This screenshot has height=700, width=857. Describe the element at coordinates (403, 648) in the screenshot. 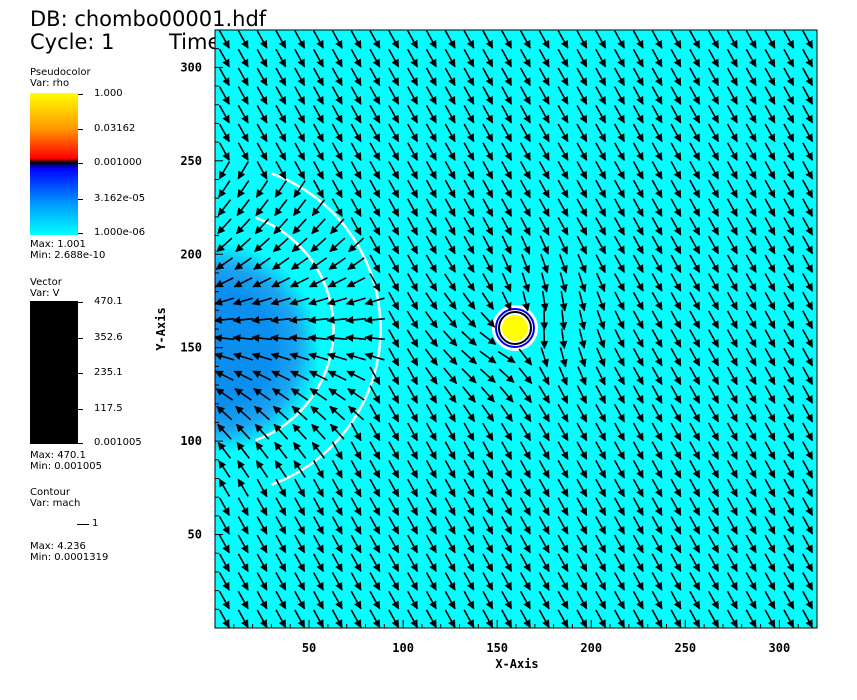

I see `x-tick-label: 100` at that location.